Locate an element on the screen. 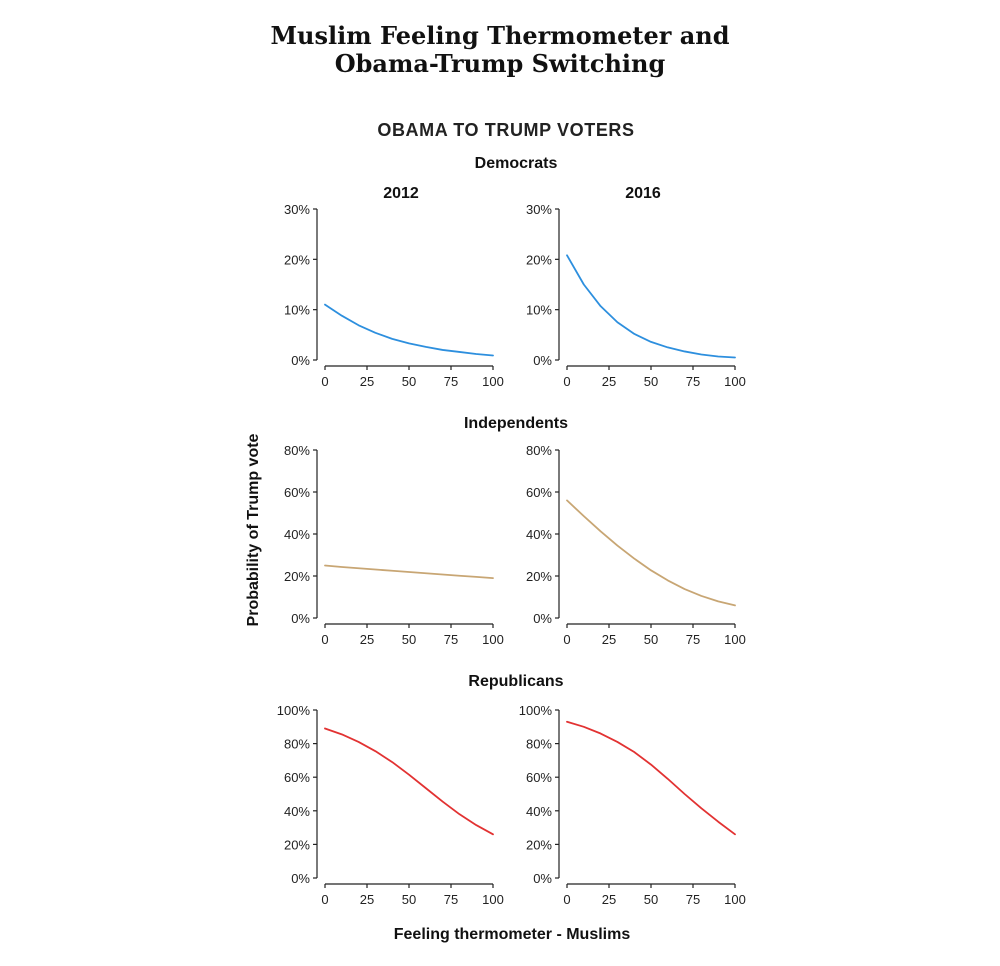 The height and width of the screenshot is (966, 1000). independents-2016-x-tick-label: 50 is located at coordinates (651, 639).